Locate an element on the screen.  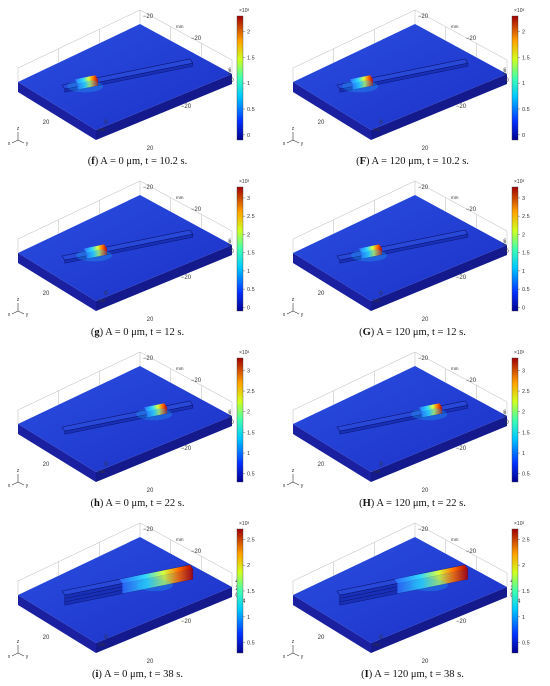
panel-letter: g is located at coordinates (97, 332).